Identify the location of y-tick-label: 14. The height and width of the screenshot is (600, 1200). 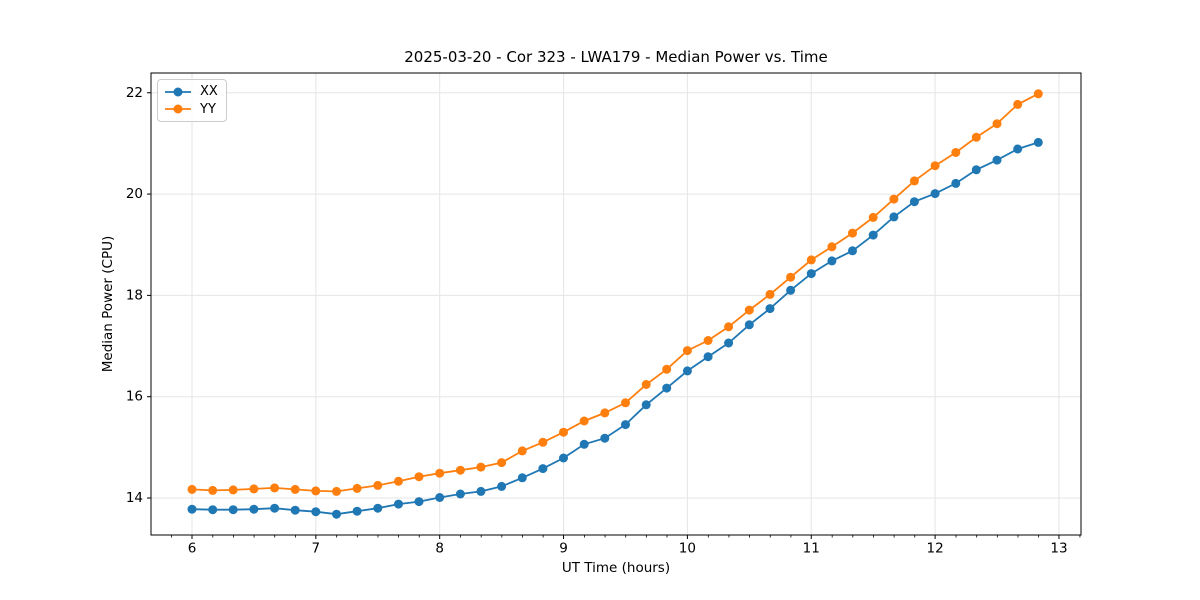
(134, 498).